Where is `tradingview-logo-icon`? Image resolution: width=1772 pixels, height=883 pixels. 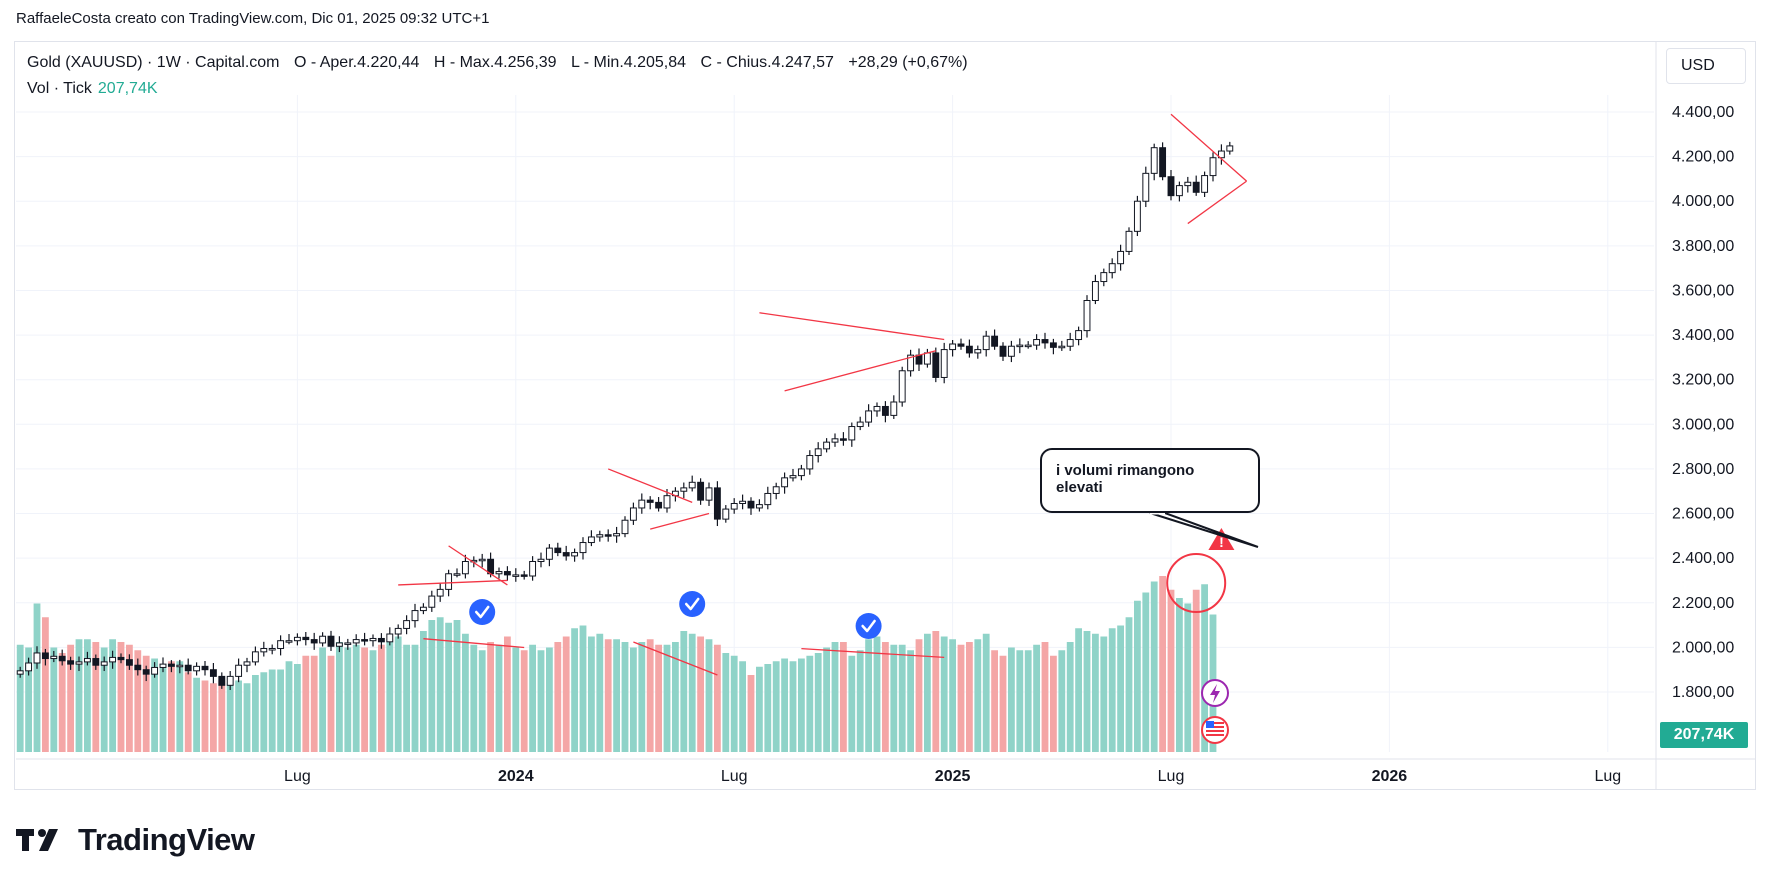 tradingview-logo-icon is located at coordinates (37, 840).